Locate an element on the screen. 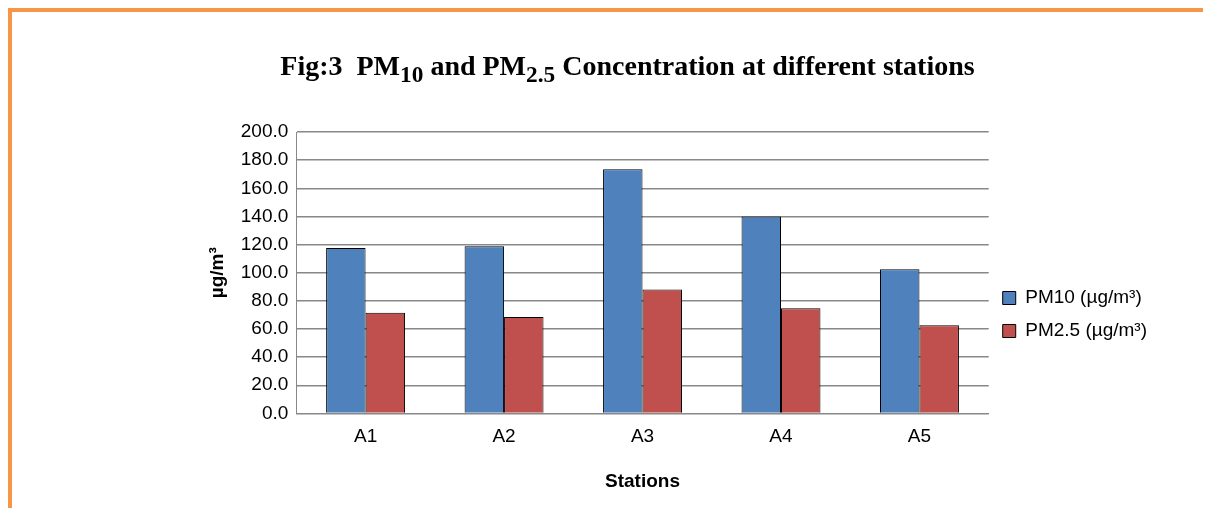  chart-title: Fig:3 PM$_{10}$ and PM$_{2.5}$ Concentration at different stations is located at coordinates (627, 69).